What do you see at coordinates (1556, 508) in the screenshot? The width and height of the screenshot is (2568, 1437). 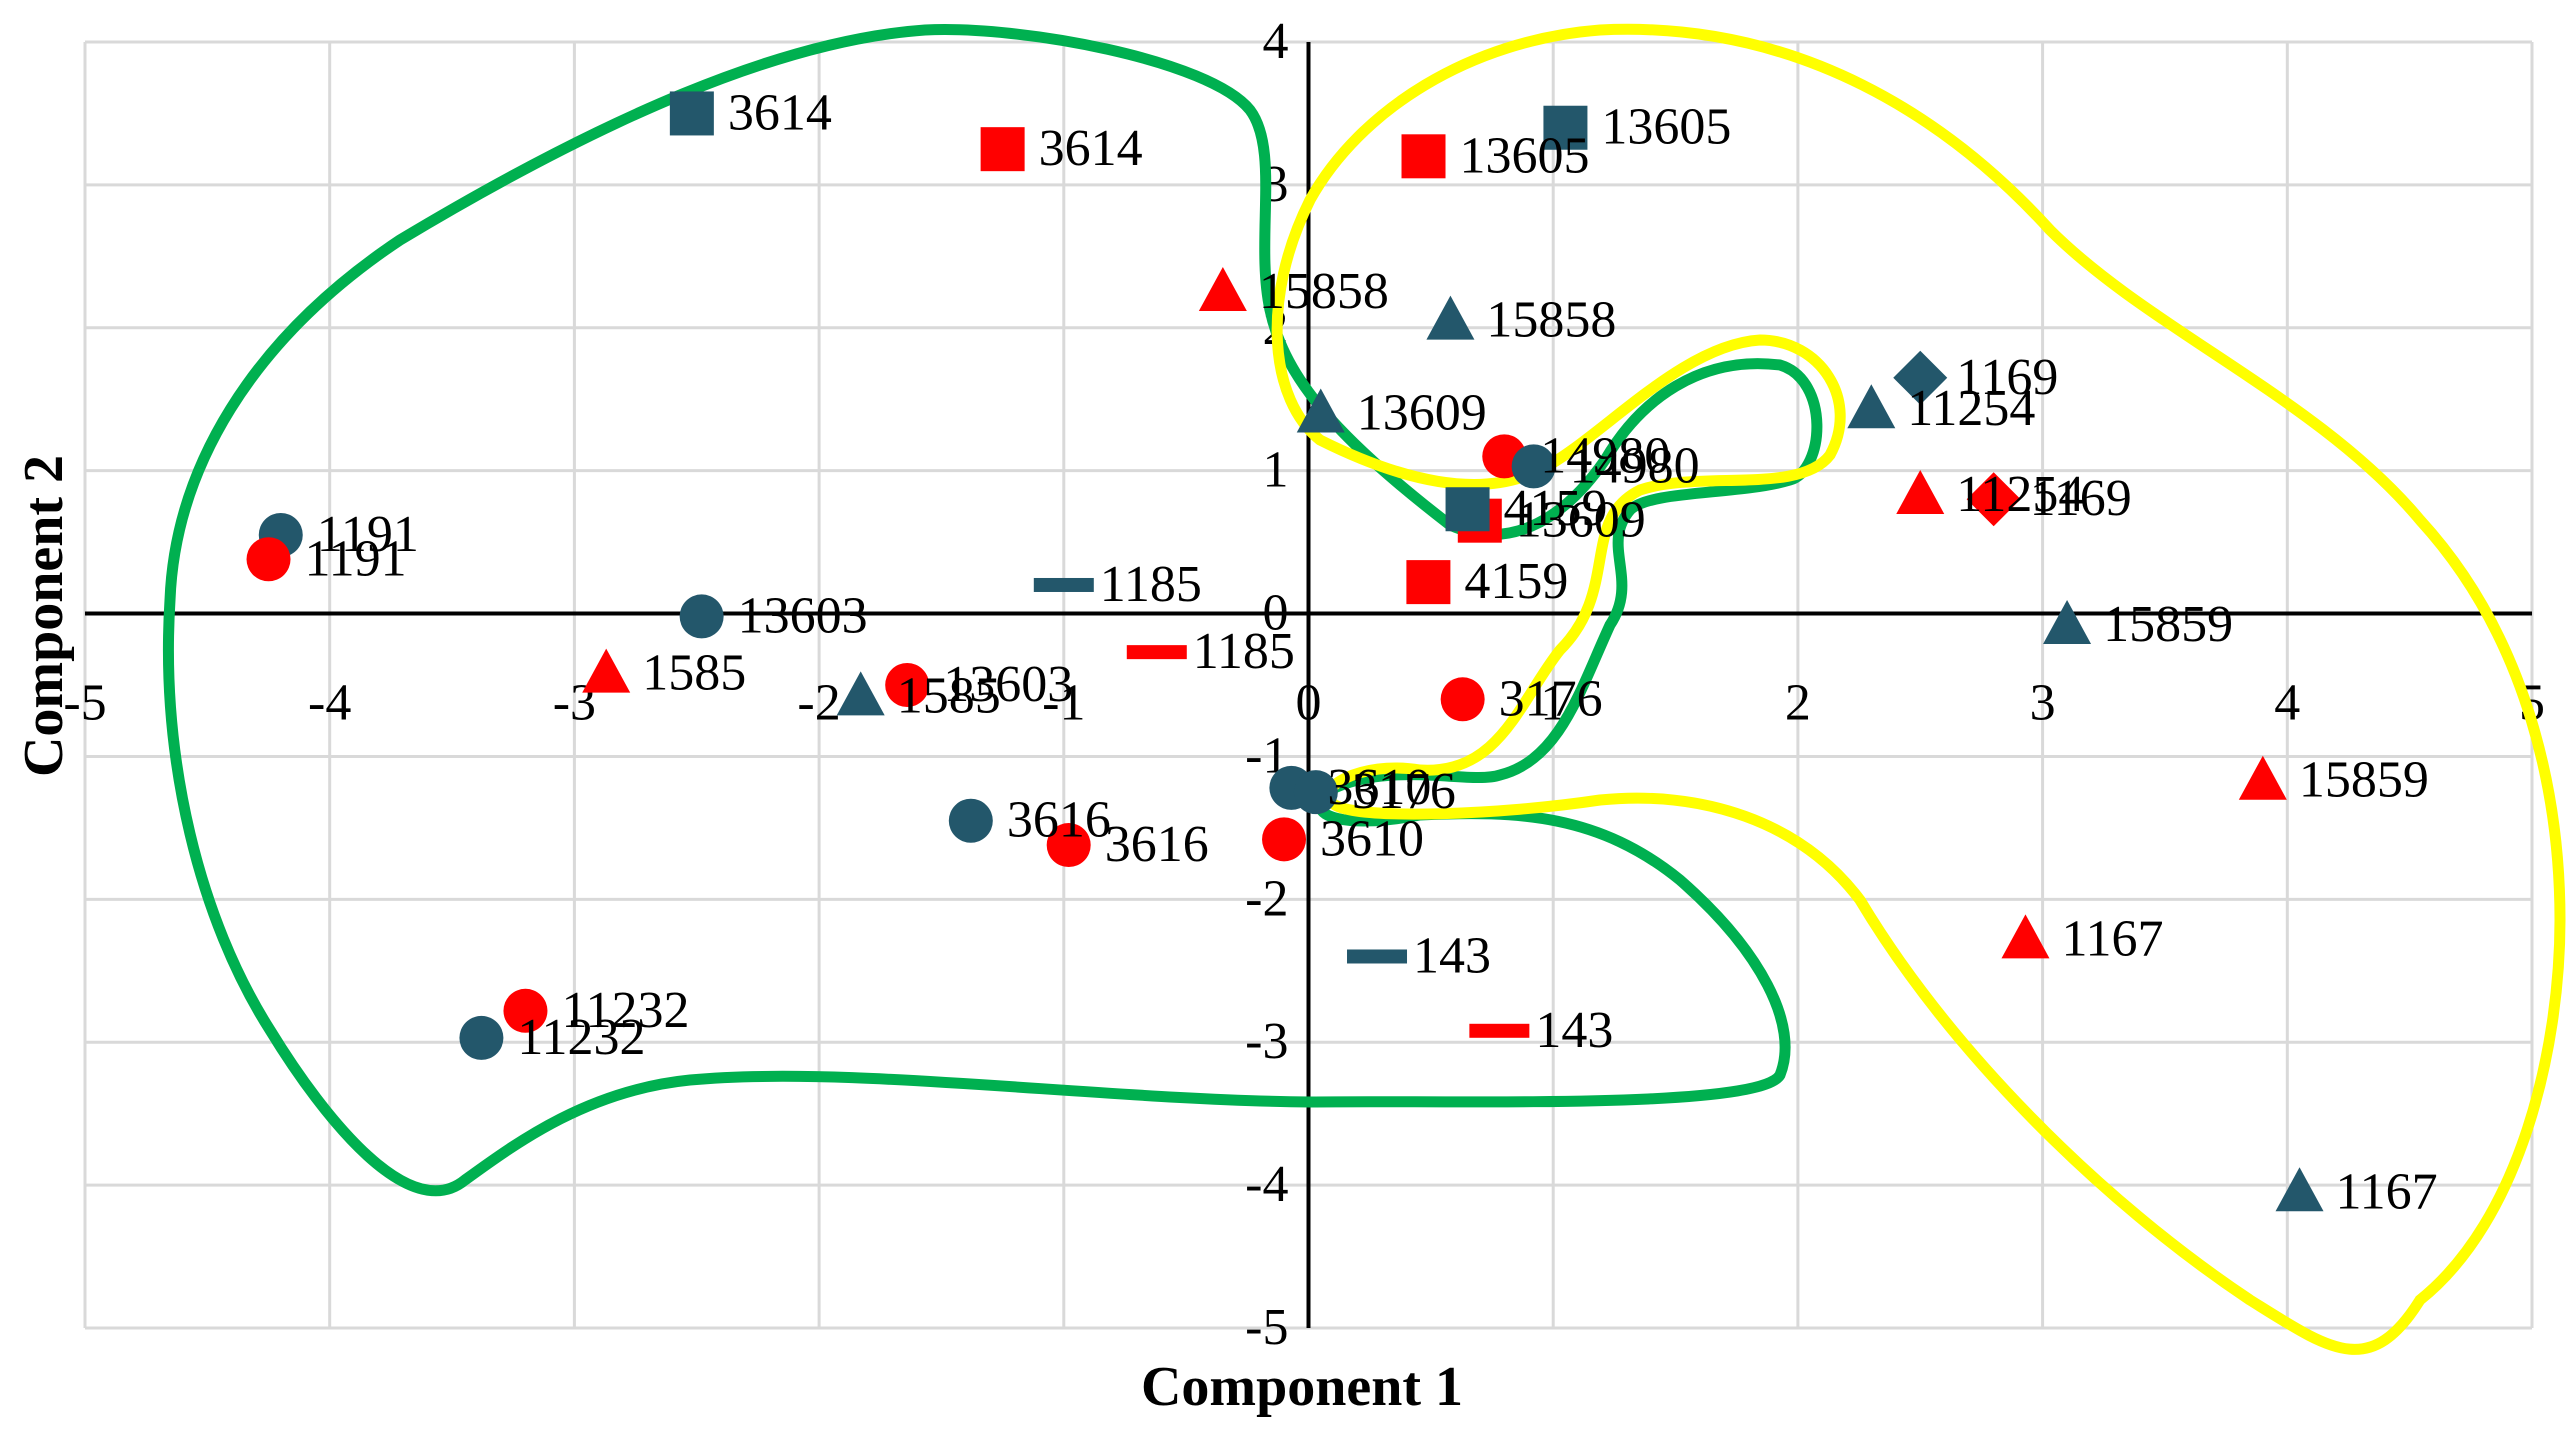 I see `point-label-10: 4159` at bounding box center [1556, 508].